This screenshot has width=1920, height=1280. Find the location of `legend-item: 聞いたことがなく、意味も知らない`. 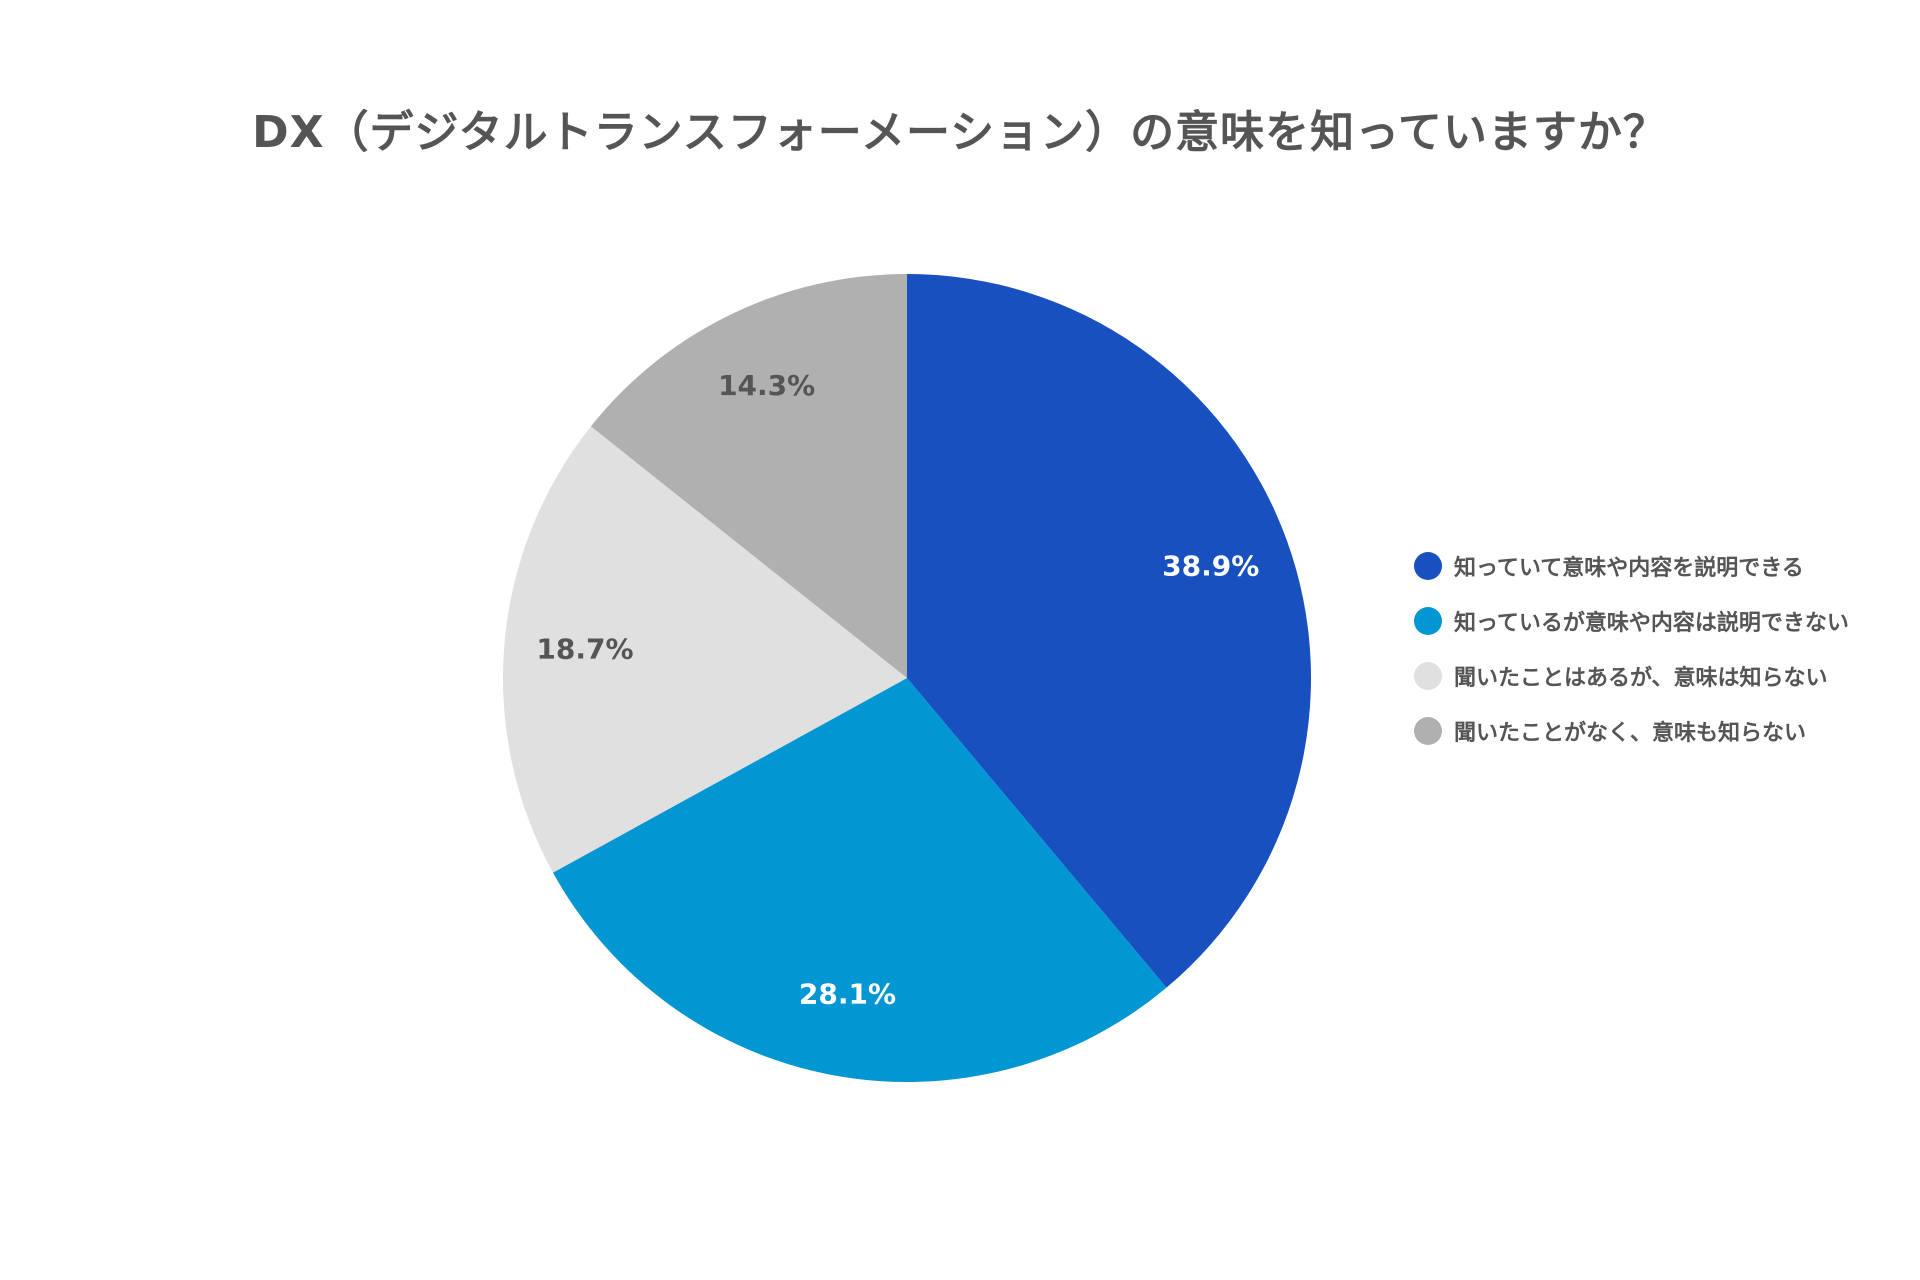

legend-item: 聞いたことがなく、意味も知らない is located at coordinates (1631, 730).